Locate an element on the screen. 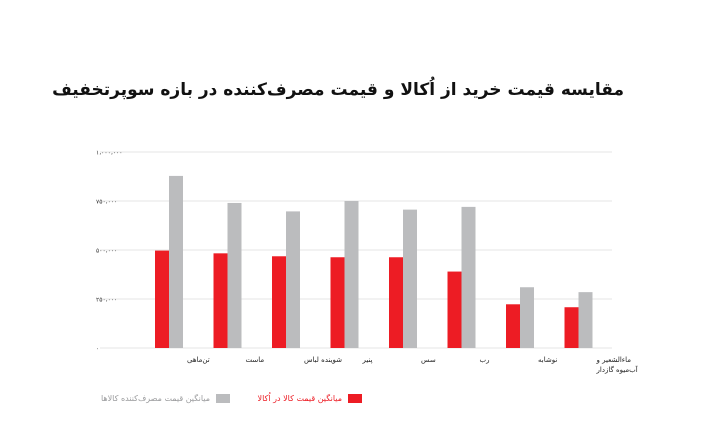 The image size is (714, 441). category-label: پنیر is located at coordinates (367, 360).